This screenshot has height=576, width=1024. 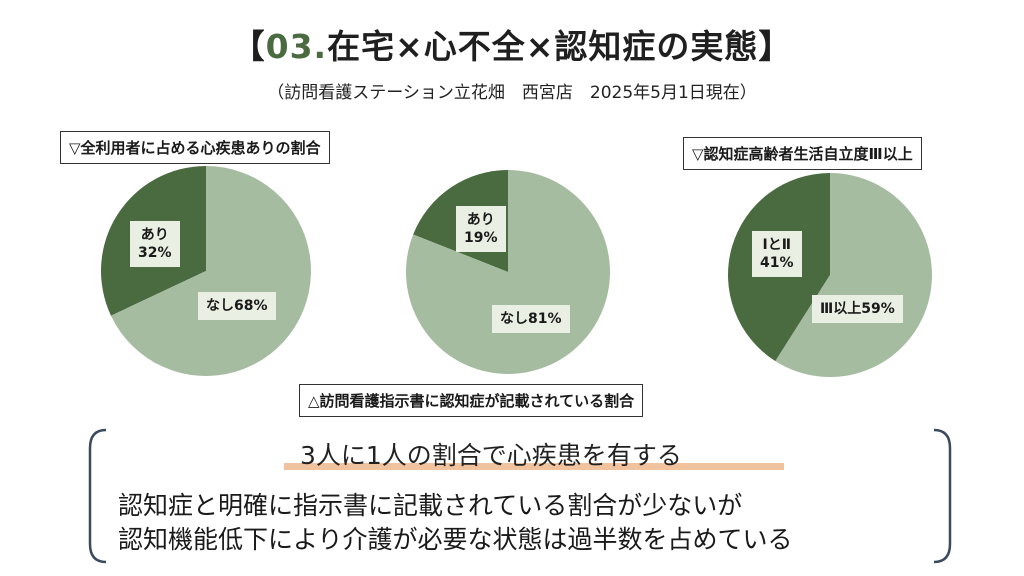 What do you see at coordinates (777, 254) in the screenshot?
I see `pie2-slice-label-low: ⅠとⅡ 41%` at bounding box center [777, 254].